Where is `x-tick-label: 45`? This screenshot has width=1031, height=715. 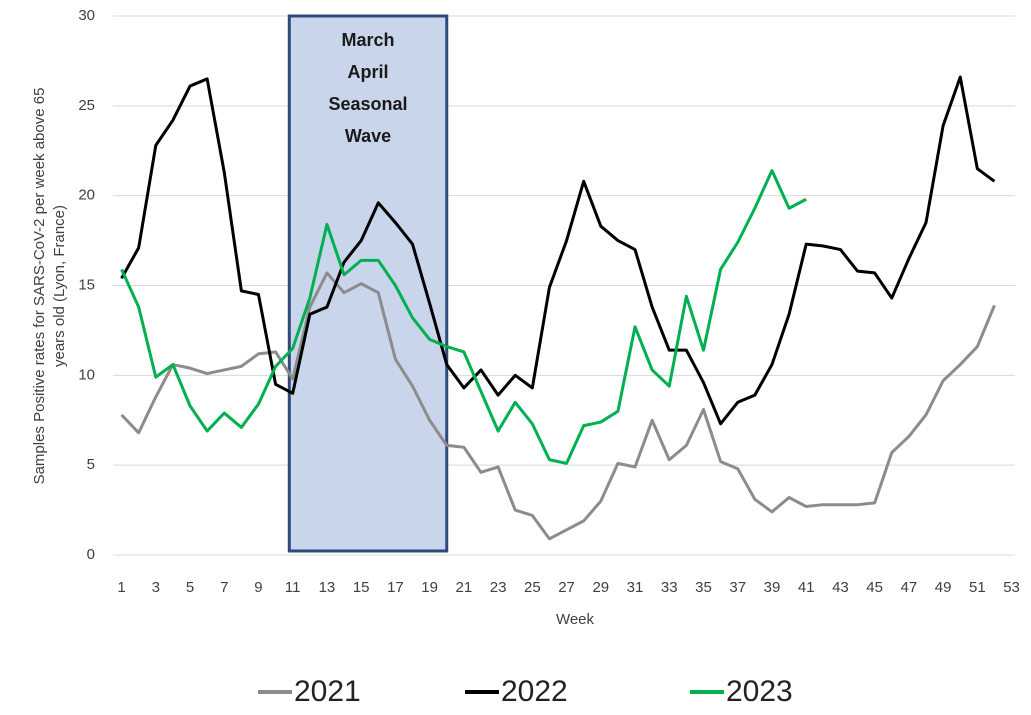 x-tick-label: 45 is located at coordinates (874, 587).